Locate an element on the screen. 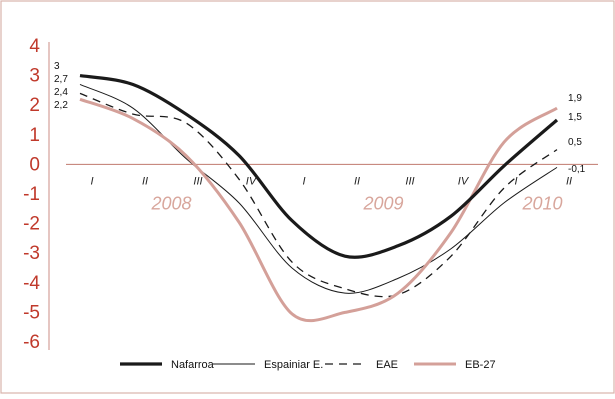  end-value-label: 0,5 is located at coordinates (575, 142).